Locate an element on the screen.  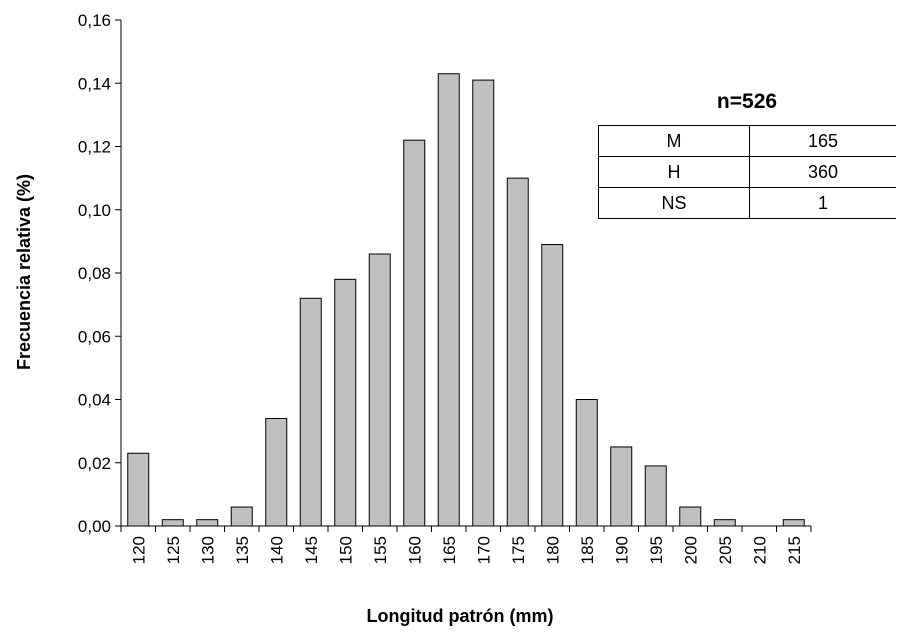
summary-inset: n=526 M 165 H 360 NS 1 is located at coordinates (747, 153).